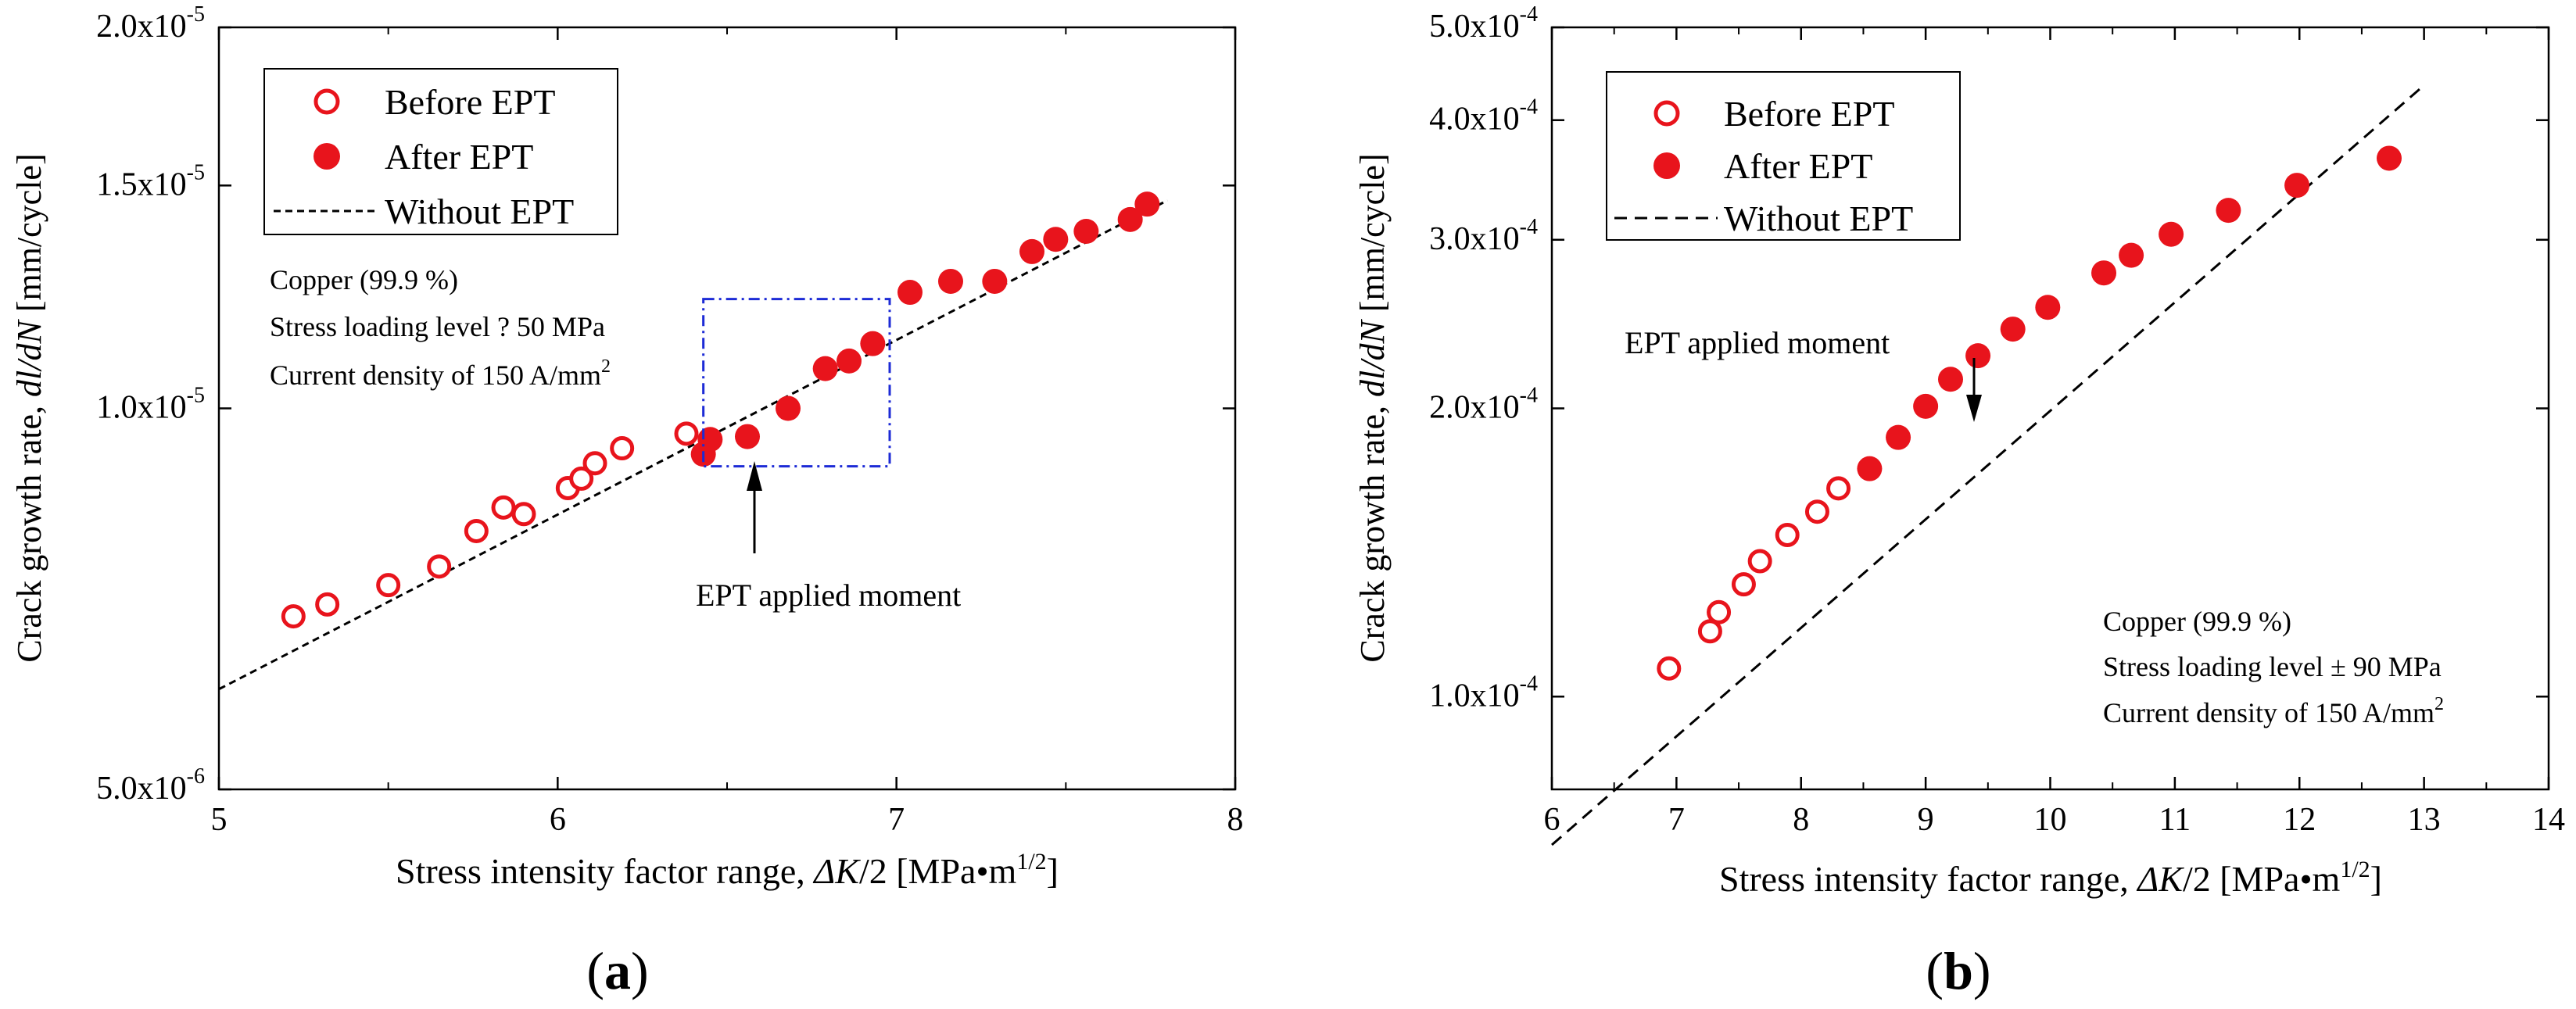 The image size is (2576, 1009). Describe the element at coordinates (459, 157) in the screenshot. I see `legend-label-after-a: After EPT` at that location.